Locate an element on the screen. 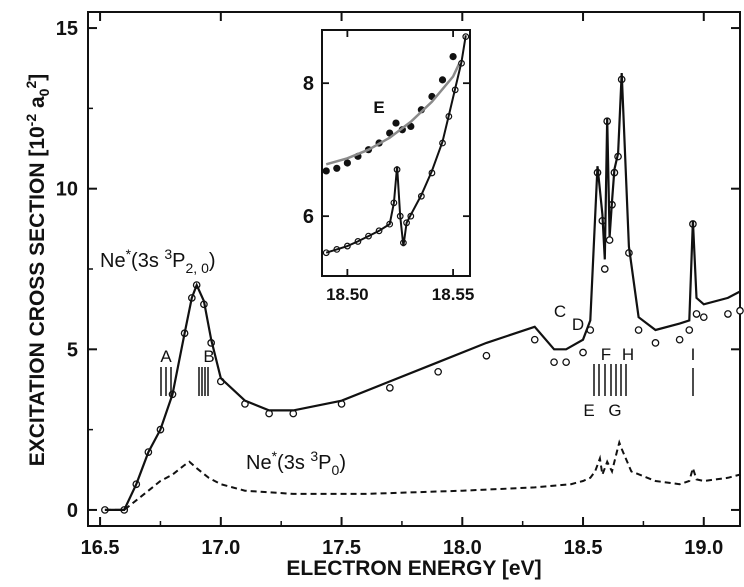 The image size is (744, 587). x-tick-label: 17.5 is located at coordinates (341, 548).